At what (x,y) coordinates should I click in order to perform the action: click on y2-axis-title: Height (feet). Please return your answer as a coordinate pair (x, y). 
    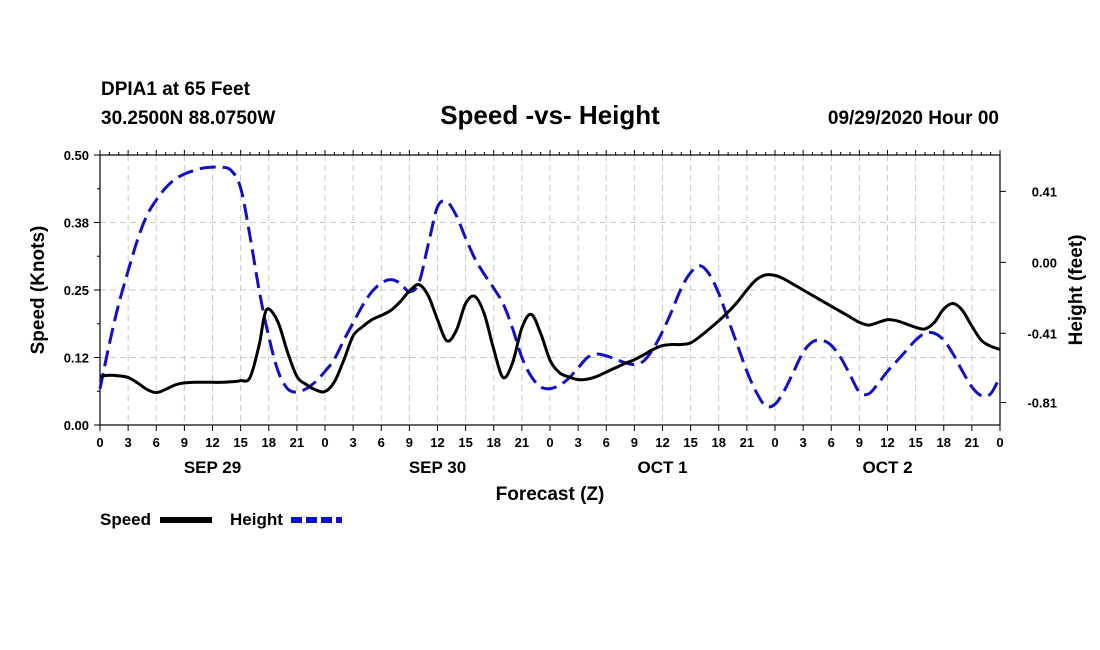
    Looking at the image, I should click on (1076, 290).